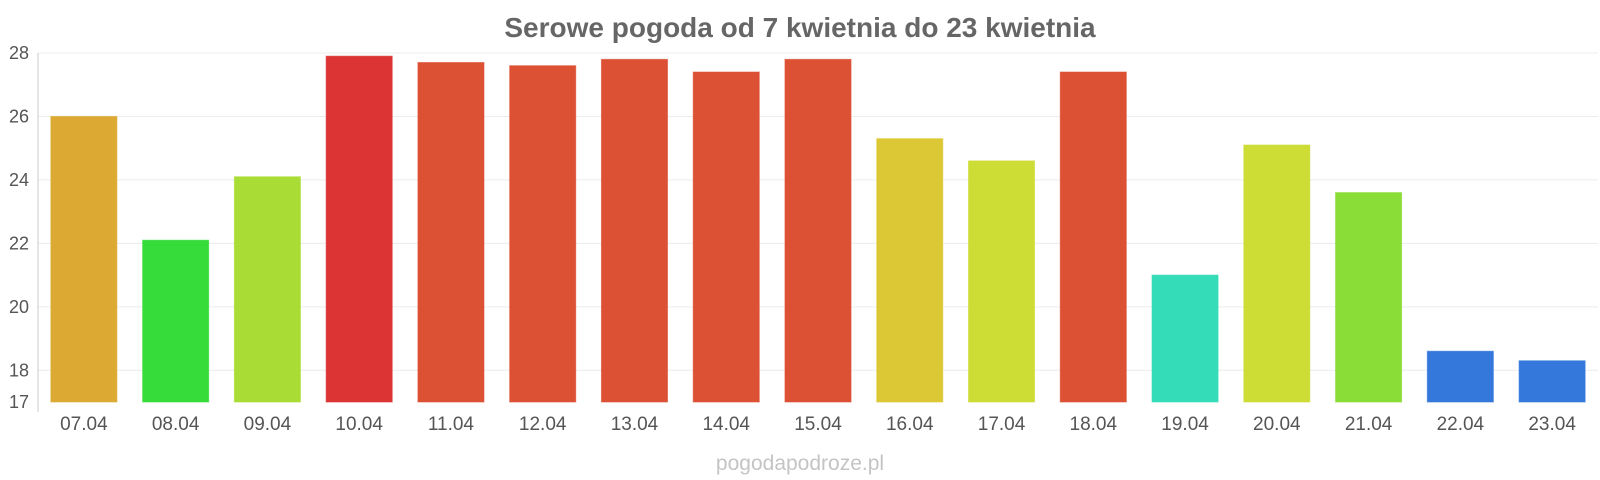  I want to click on y-tick-label: 20, so click(19, 307).